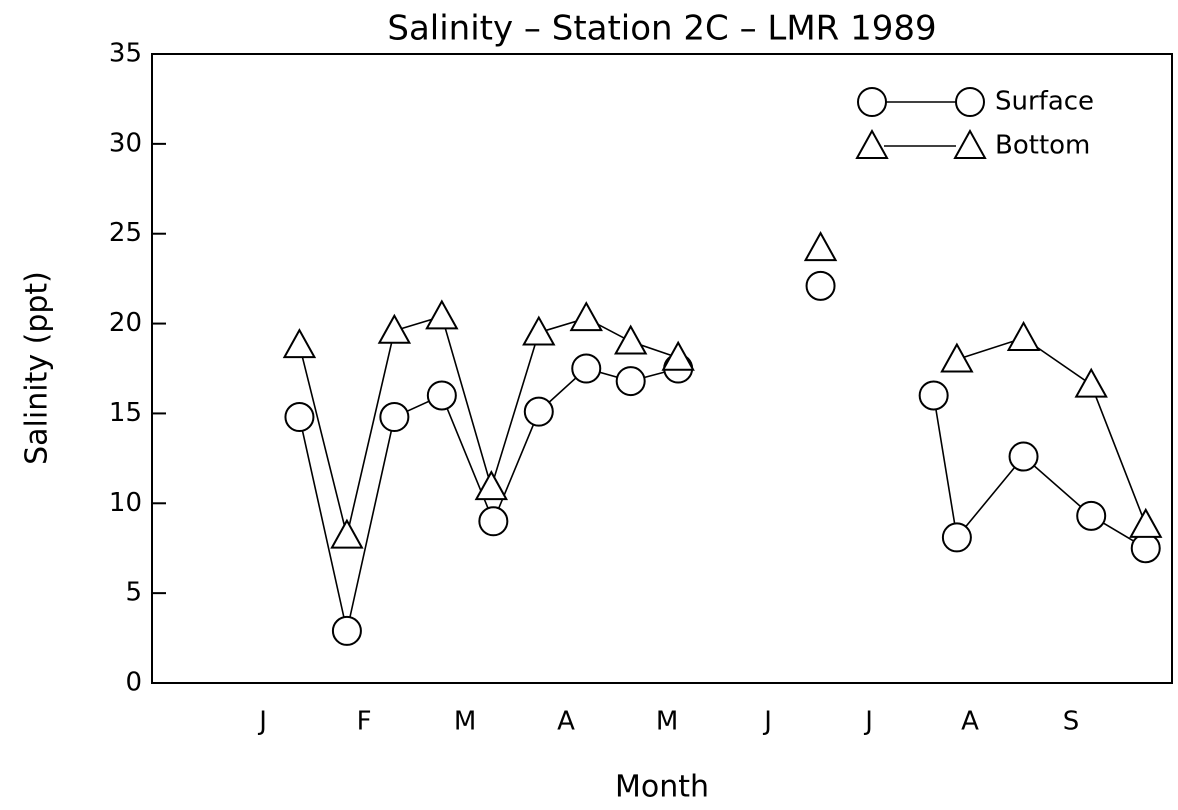  Describe the element at coordinates (125, 503) in the screenshot. I see `y-tick-label: 10` at that location.